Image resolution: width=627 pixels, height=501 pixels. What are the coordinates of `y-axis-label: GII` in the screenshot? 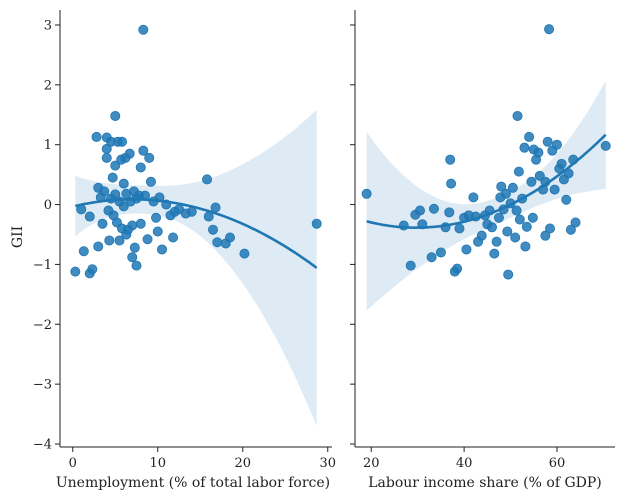 It's located at (18, 237).